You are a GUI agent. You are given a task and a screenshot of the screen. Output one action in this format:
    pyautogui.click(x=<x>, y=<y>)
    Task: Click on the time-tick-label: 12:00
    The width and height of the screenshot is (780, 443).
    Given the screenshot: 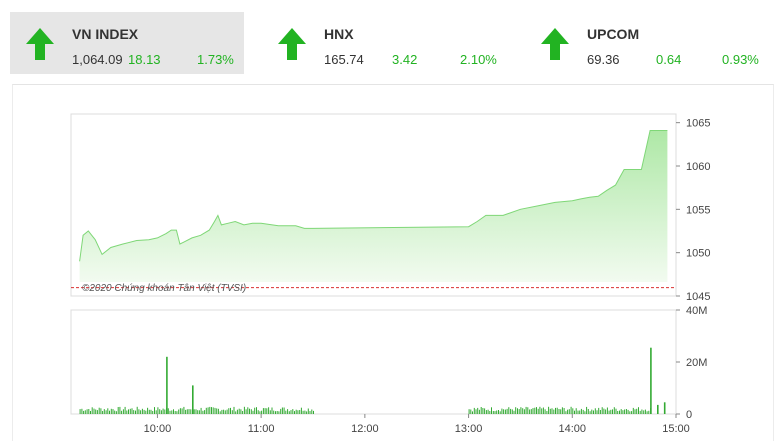 What is the action you would take?
    pyautogui.click(x=365, y=429)
    